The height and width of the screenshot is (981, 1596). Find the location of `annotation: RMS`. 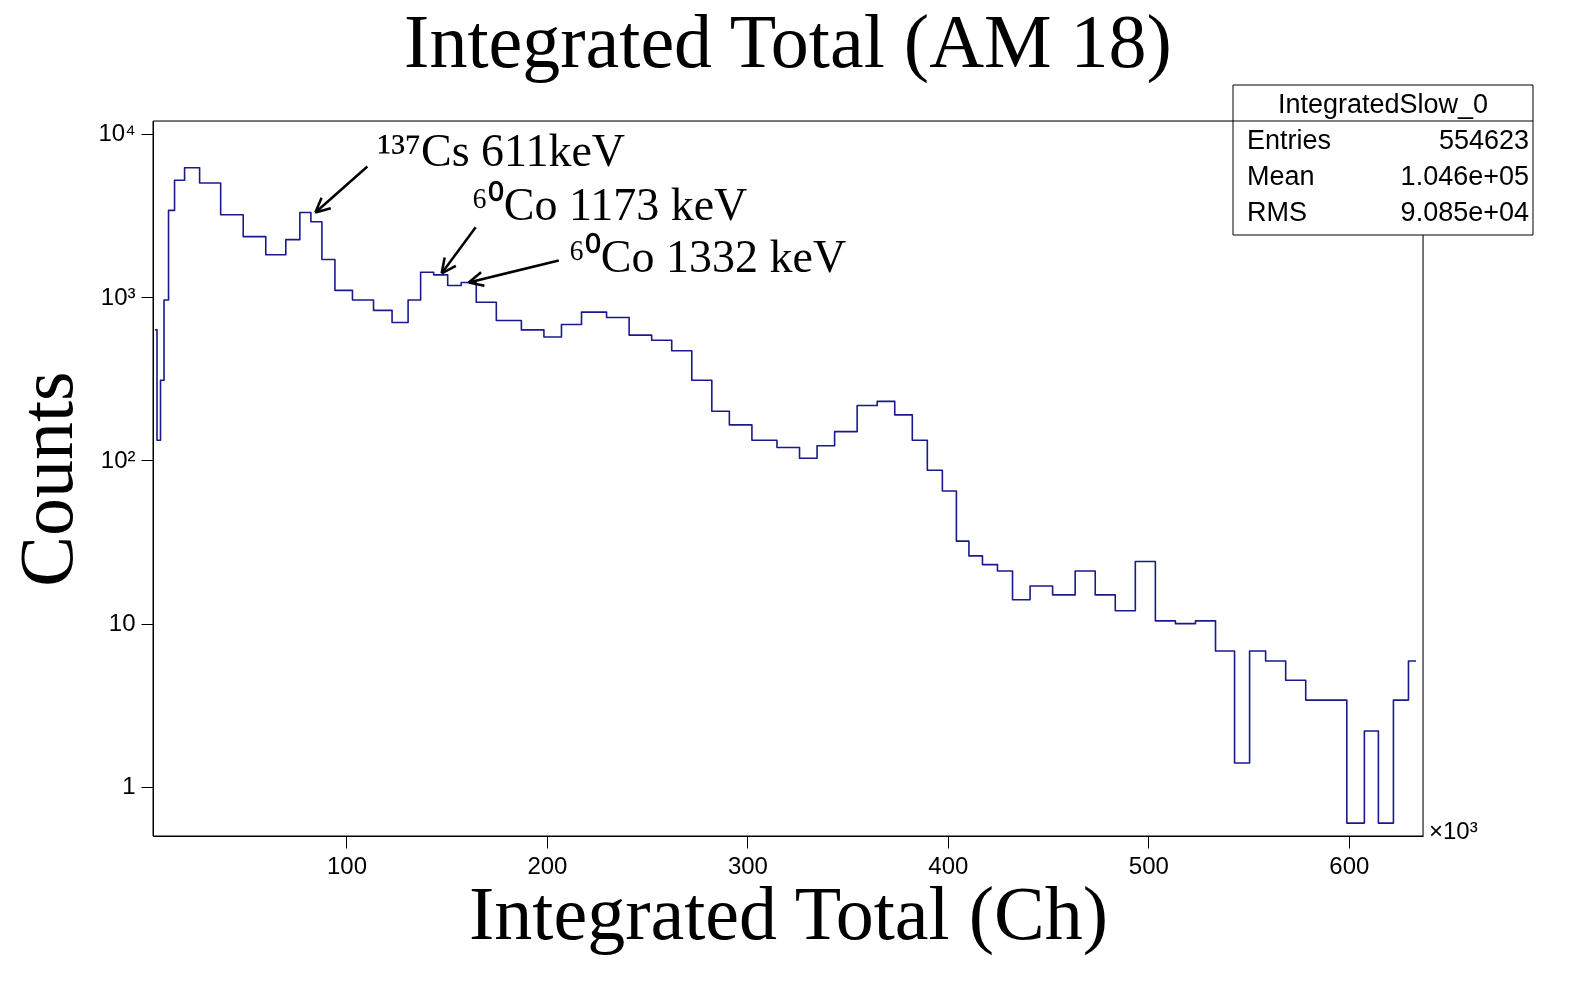

annotation: RMS is located at coordinates (1277, 212).